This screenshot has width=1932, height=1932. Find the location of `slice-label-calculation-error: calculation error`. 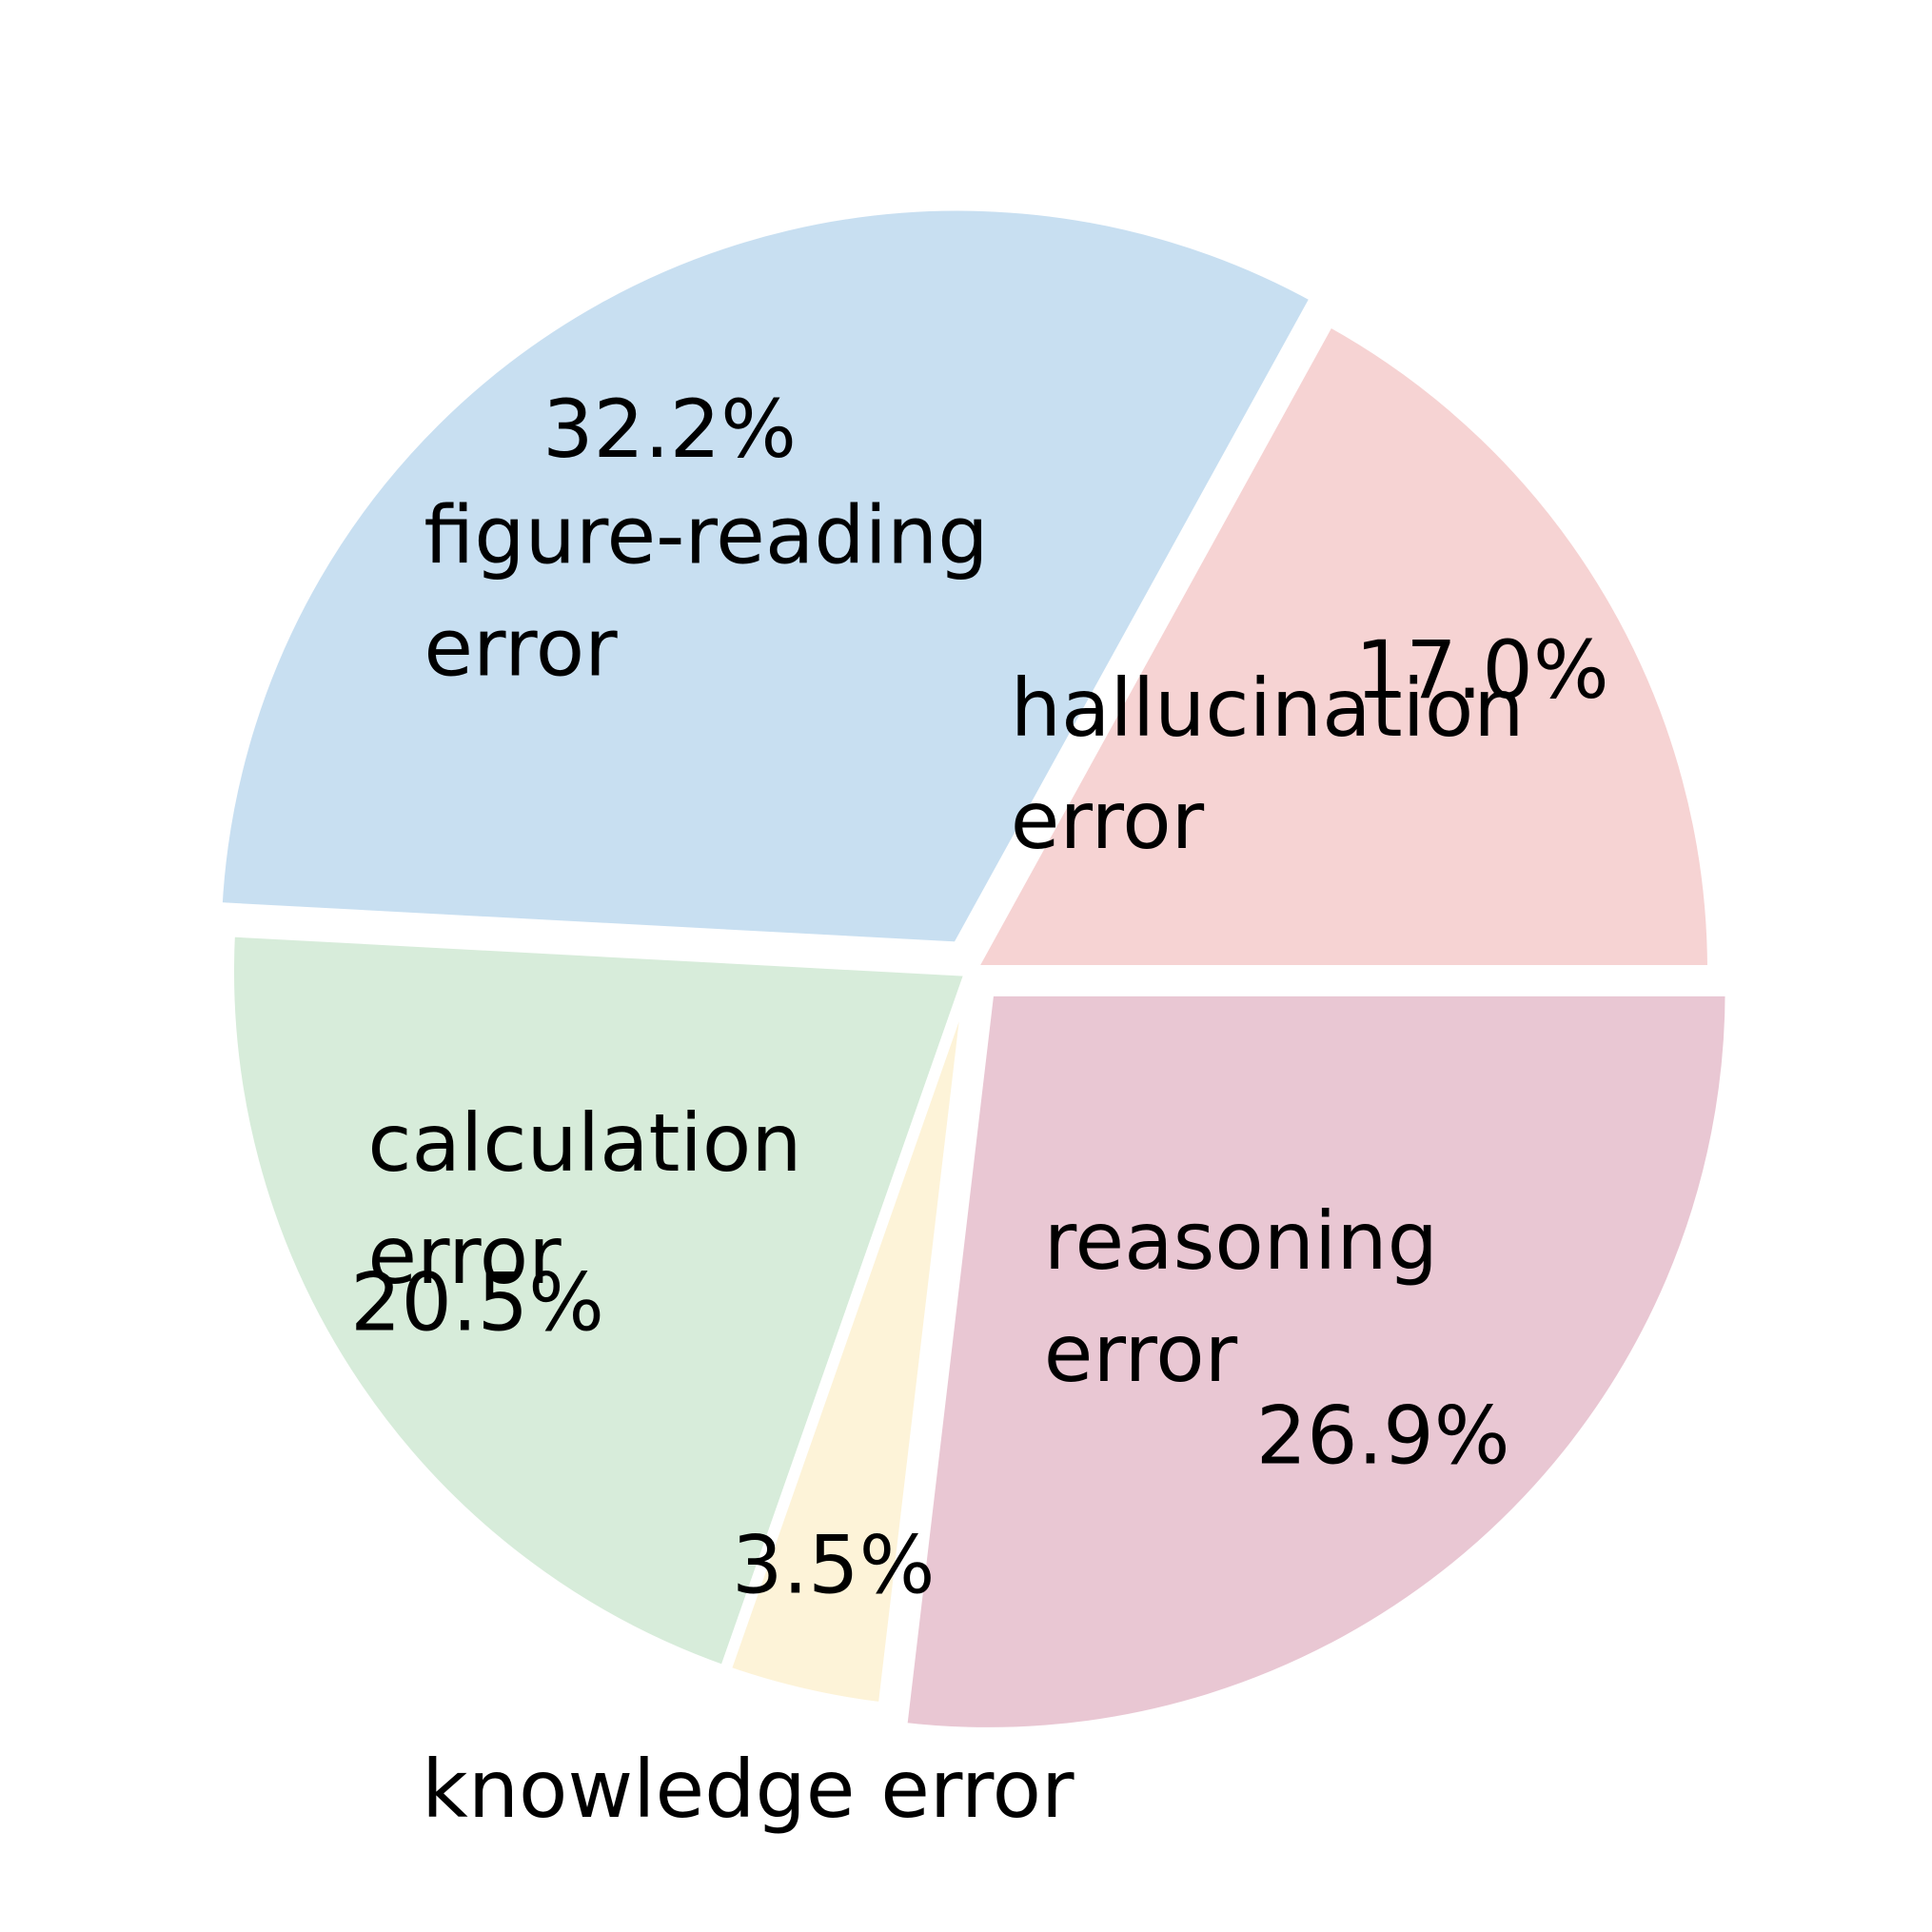

slice-label-calculation-error: calculation error is located at coordinates (584, 1199).